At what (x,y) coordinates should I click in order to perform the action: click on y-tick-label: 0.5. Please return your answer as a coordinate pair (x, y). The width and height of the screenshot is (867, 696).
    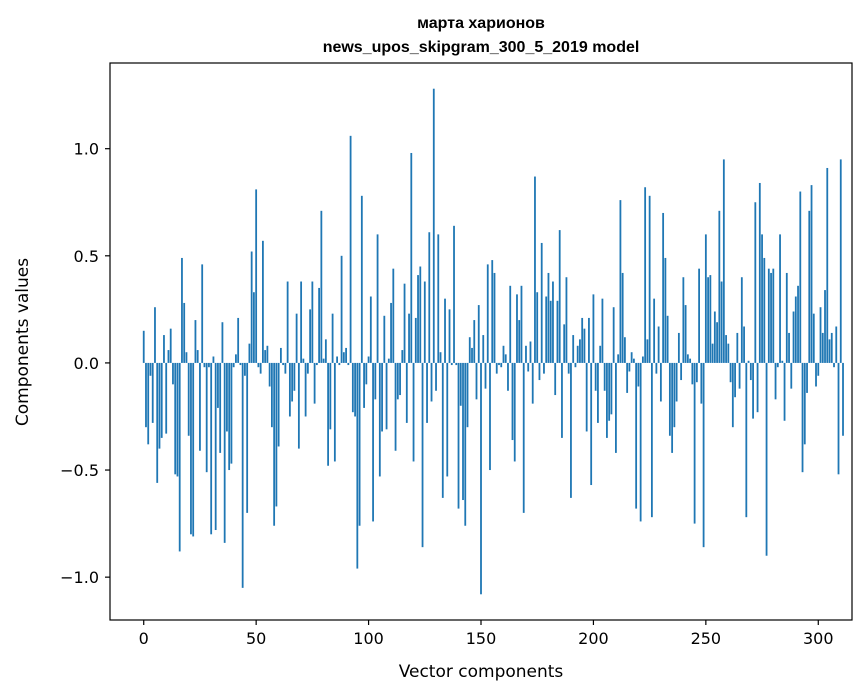
    Looking at the image, I should click on (86, 256).